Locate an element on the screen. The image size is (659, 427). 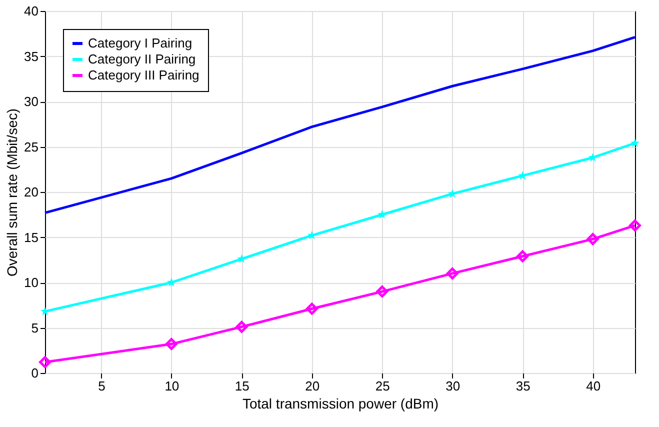
x-tick-label: 5 is located at coordinates (102, 386).